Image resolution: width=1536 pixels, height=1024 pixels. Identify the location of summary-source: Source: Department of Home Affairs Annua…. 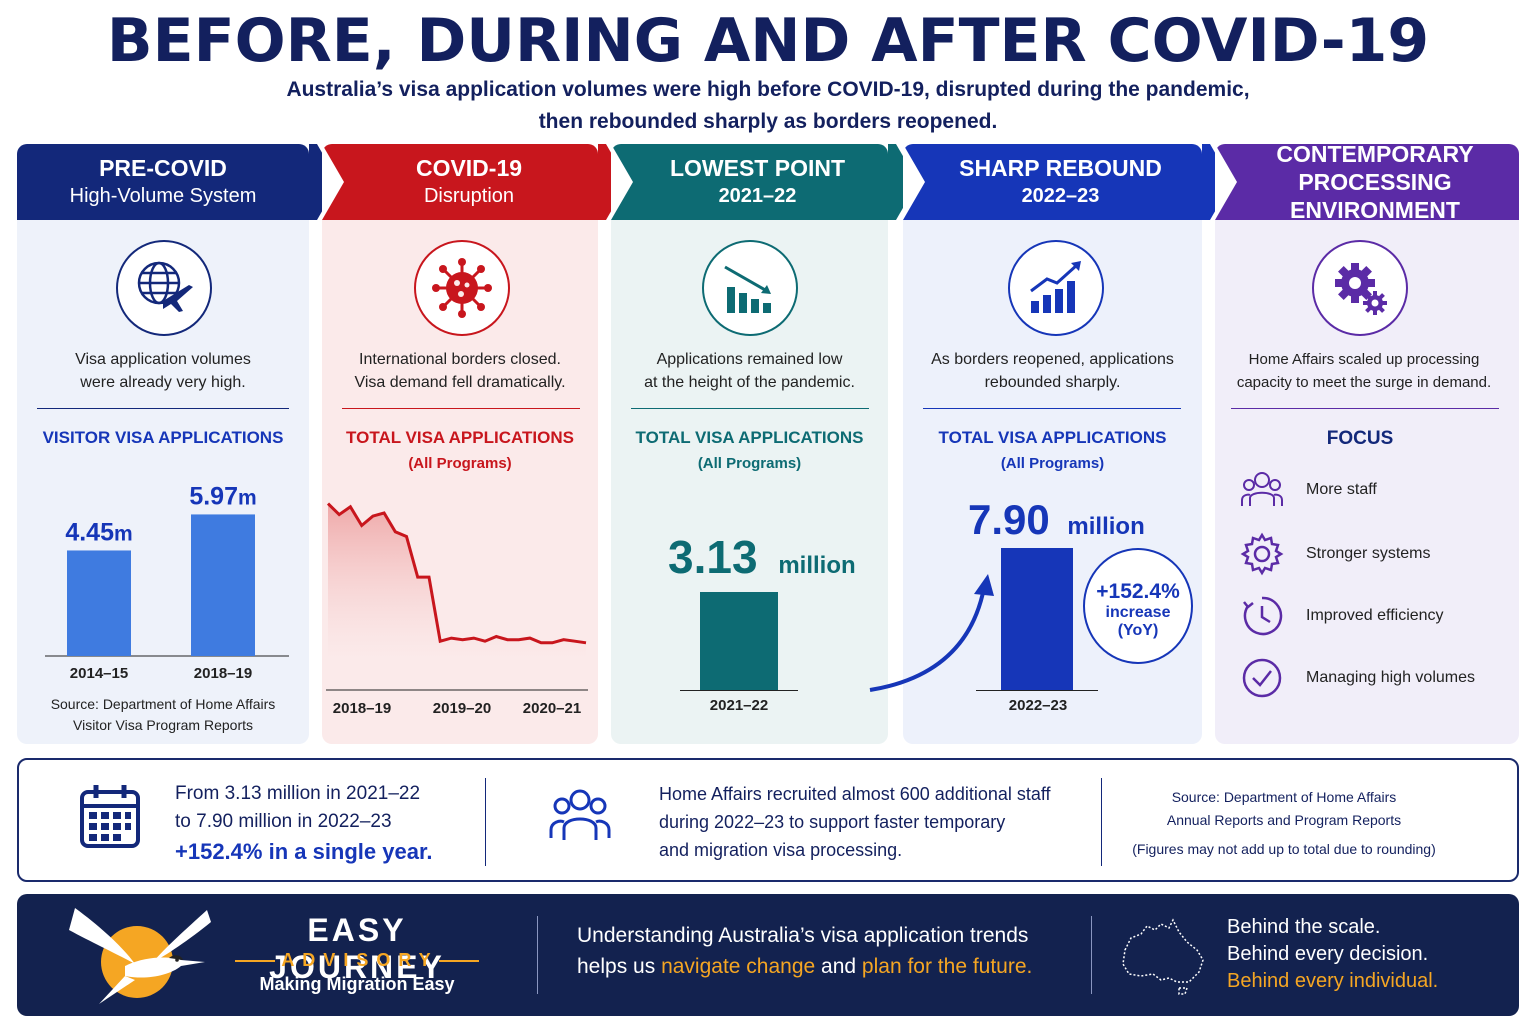
(1284, 823).